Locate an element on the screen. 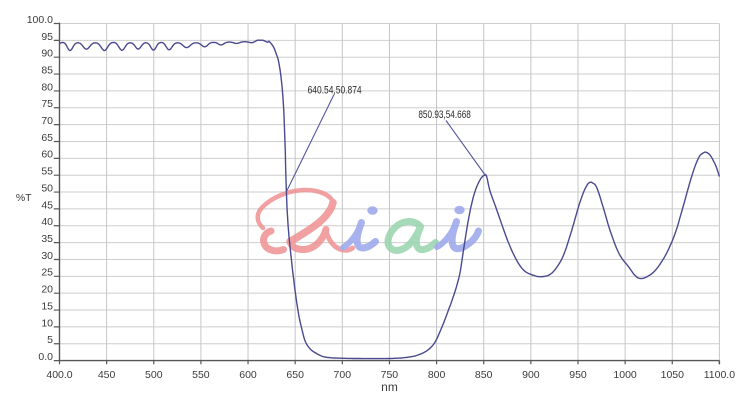 Image resolution: width=748 pixels, height=406 pixels. svg-text: 35 is located at coordinates (47, 239).